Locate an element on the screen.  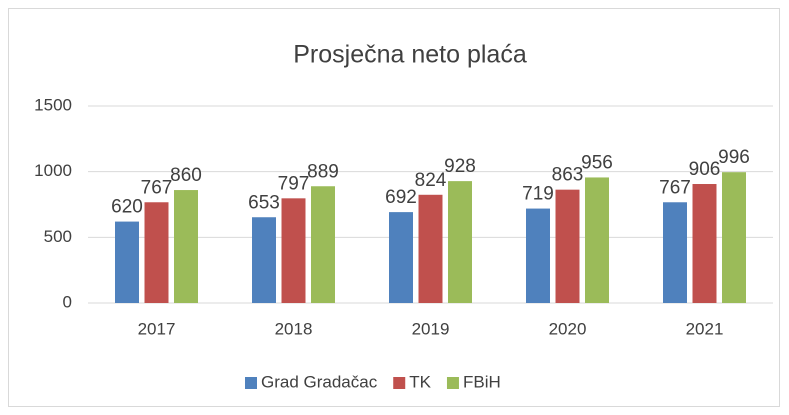
data-label: 824 is located at coordinates (431, 180).